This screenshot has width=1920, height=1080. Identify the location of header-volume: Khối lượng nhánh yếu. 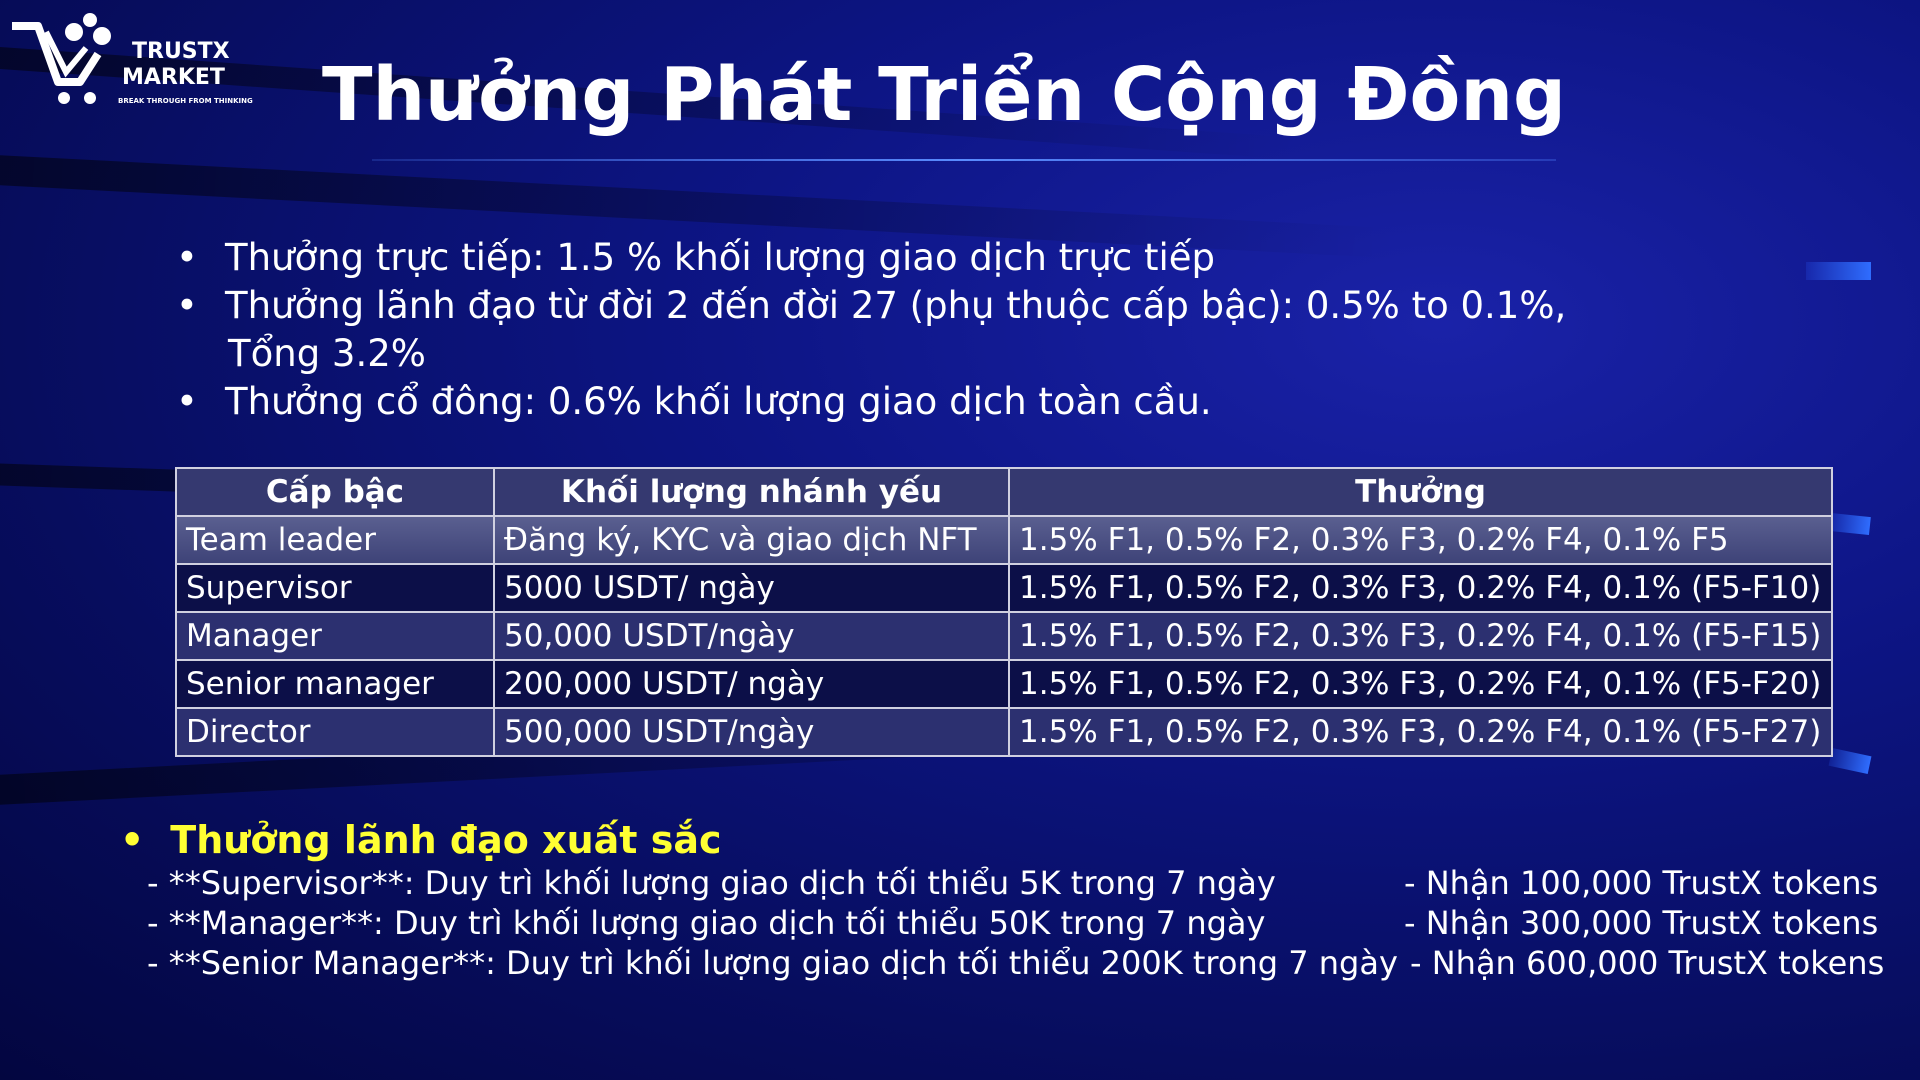
(751, 492).